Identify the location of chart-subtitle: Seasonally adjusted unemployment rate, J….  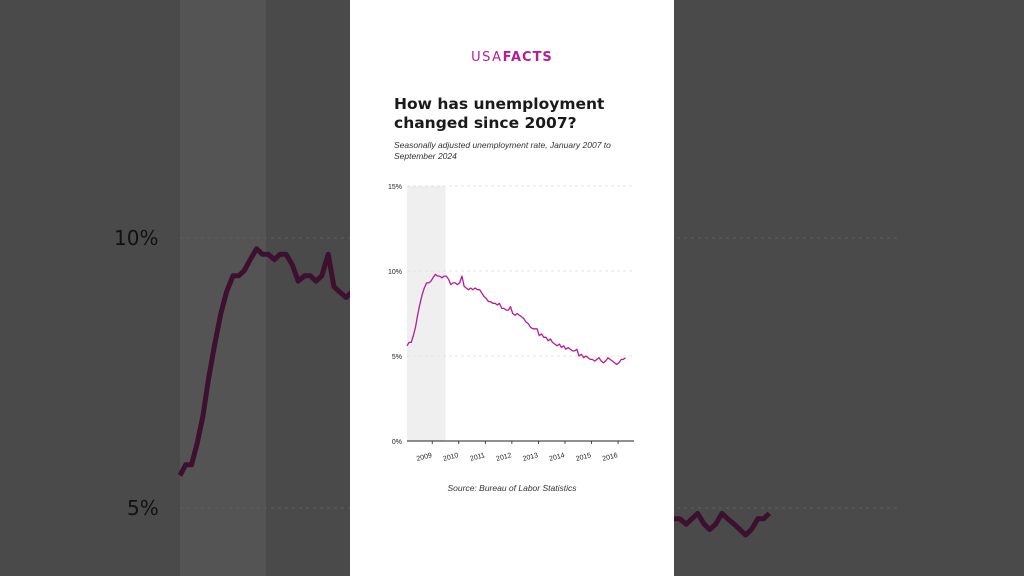
(502, 150).